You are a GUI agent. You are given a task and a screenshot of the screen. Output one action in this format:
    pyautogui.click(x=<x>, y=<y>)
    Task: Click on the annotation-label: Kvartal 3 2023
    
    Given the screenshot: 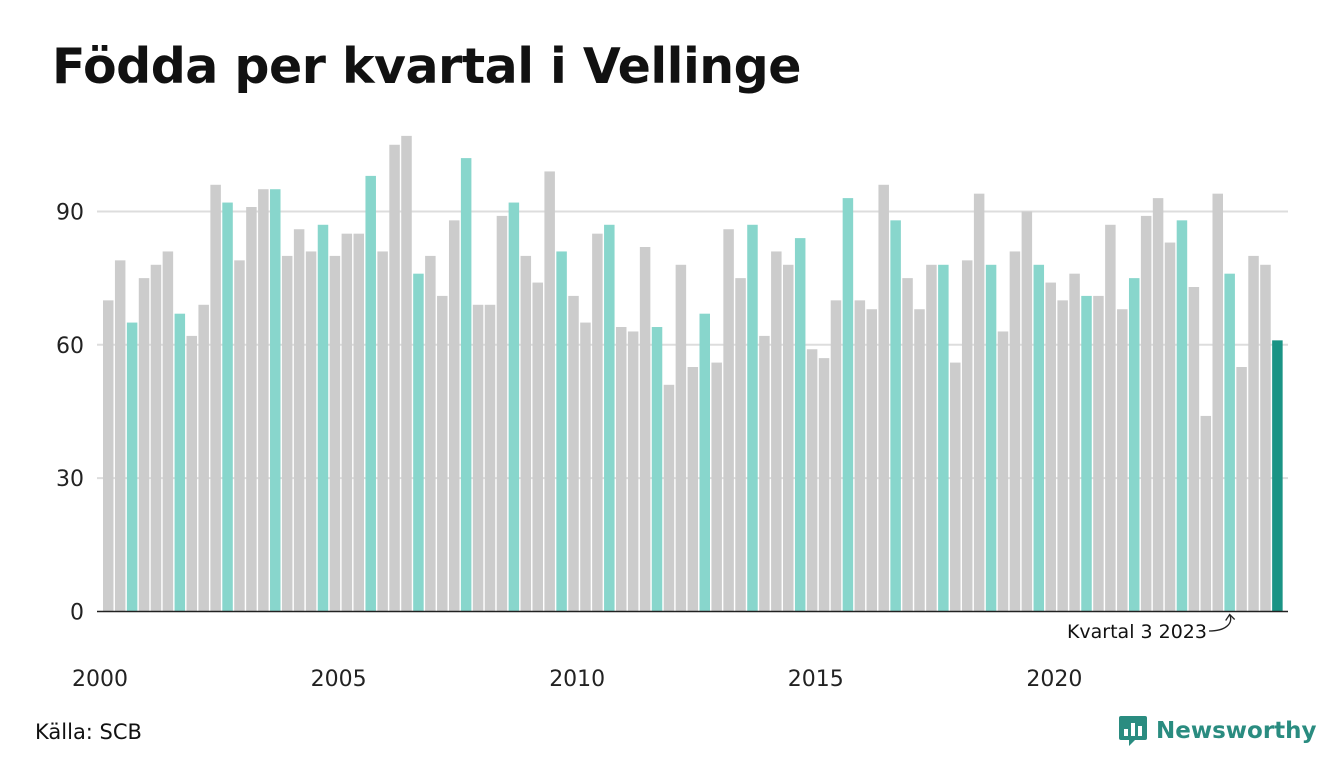 What is the action you would take?
    pyautogui.click(x=1137, y=632)
    